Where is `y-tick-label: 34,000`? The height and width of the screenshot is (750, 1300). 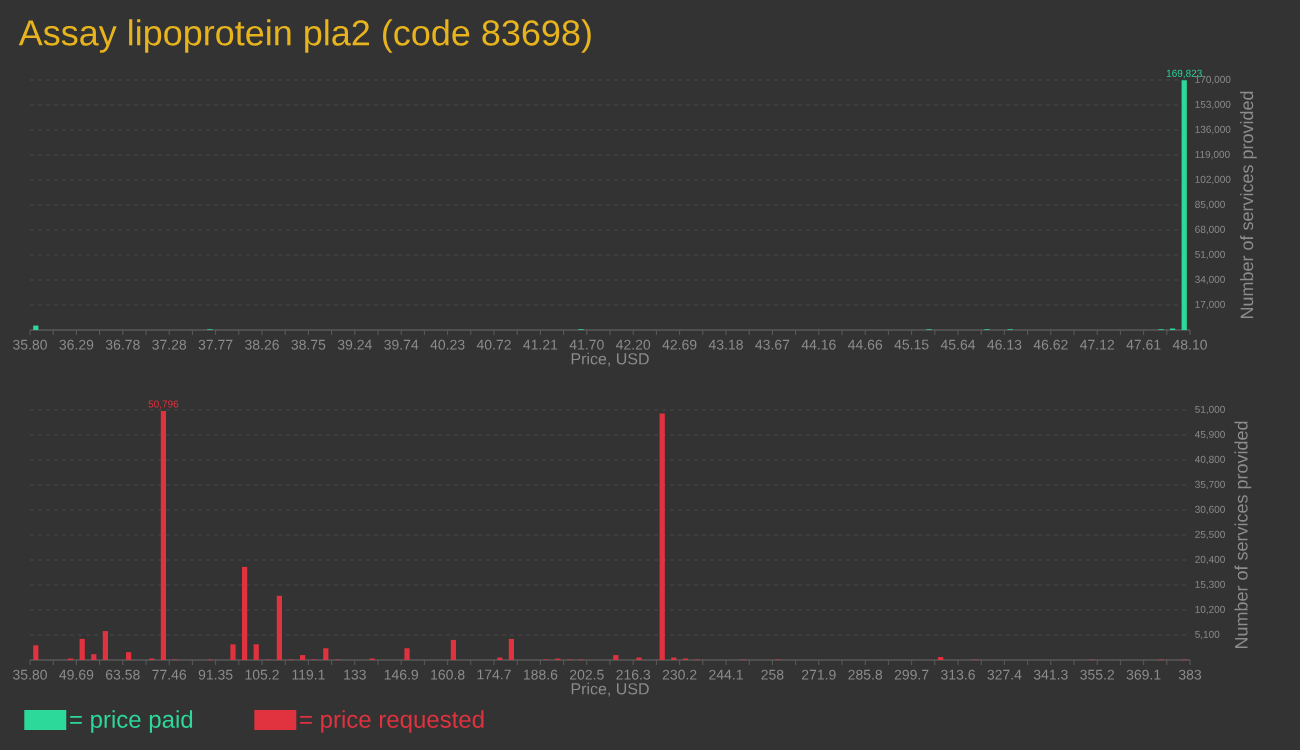
y-tick-label: 34,000 is located at coordinates (1210, 280).